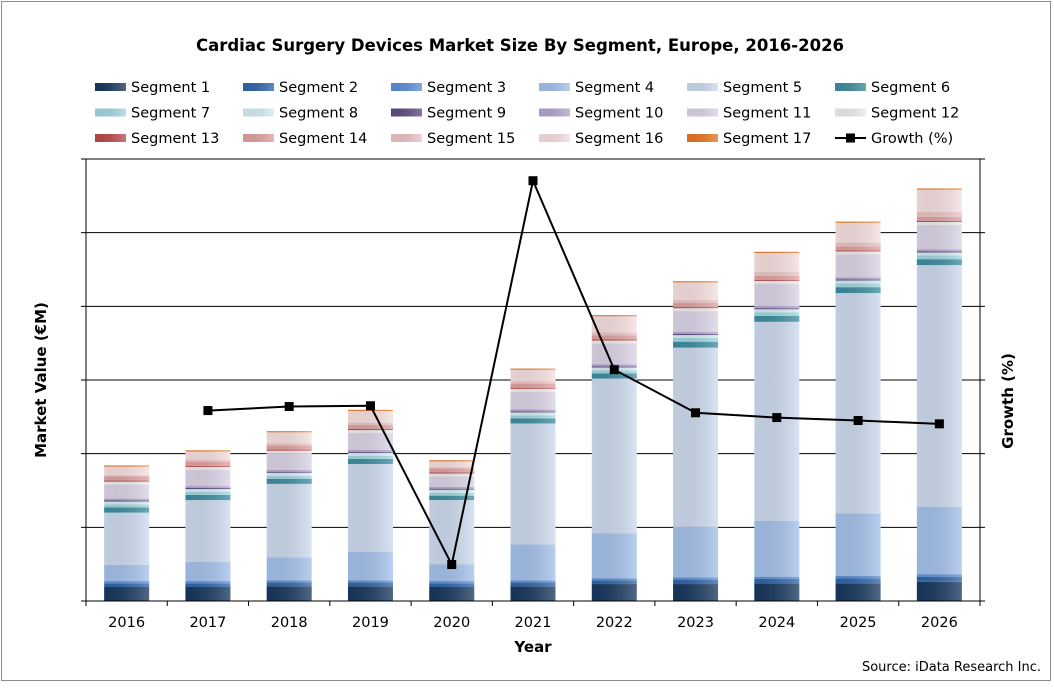  Describe the element at coordinates (370, 623) in the screenshot. I see `x-tick-label: 2019` at that location.